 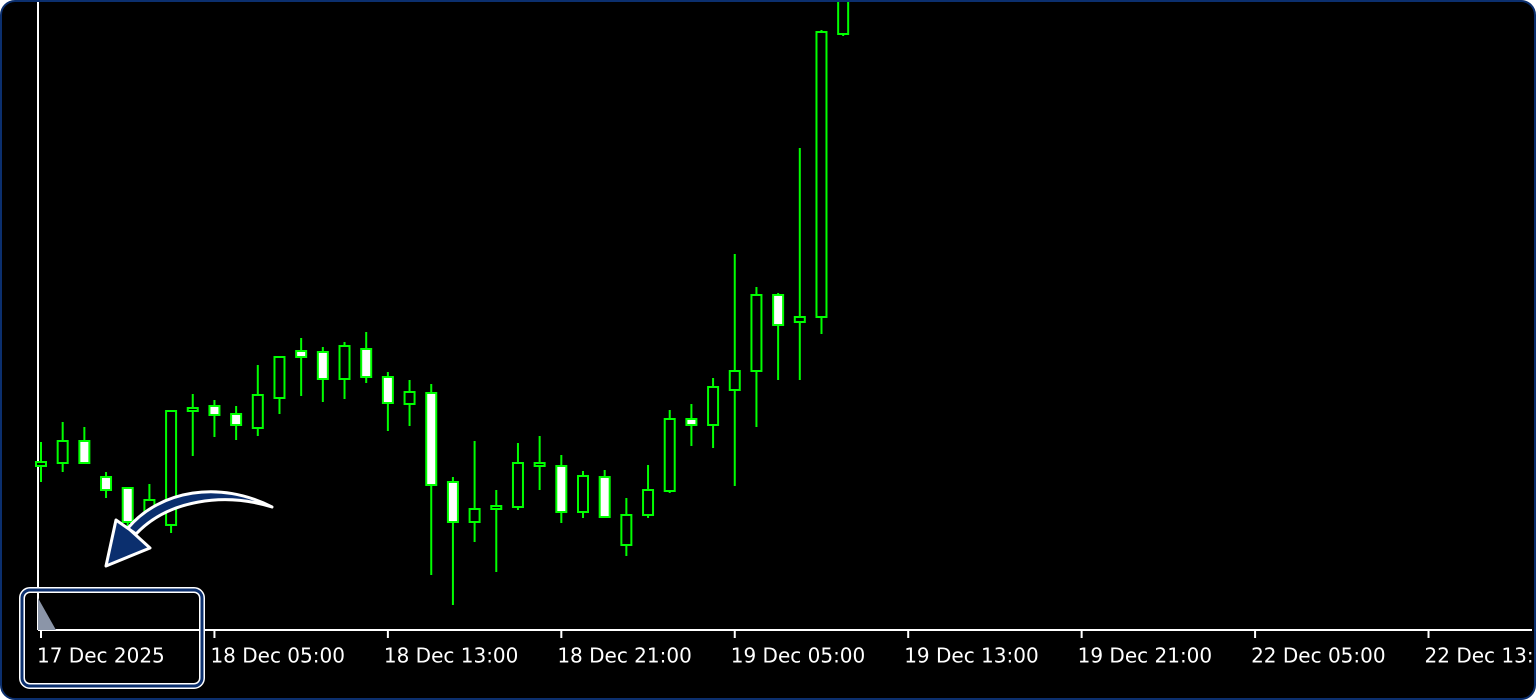 I want to click on x-tick-label: 17 Dec 2025, so click(x=101, y=656).